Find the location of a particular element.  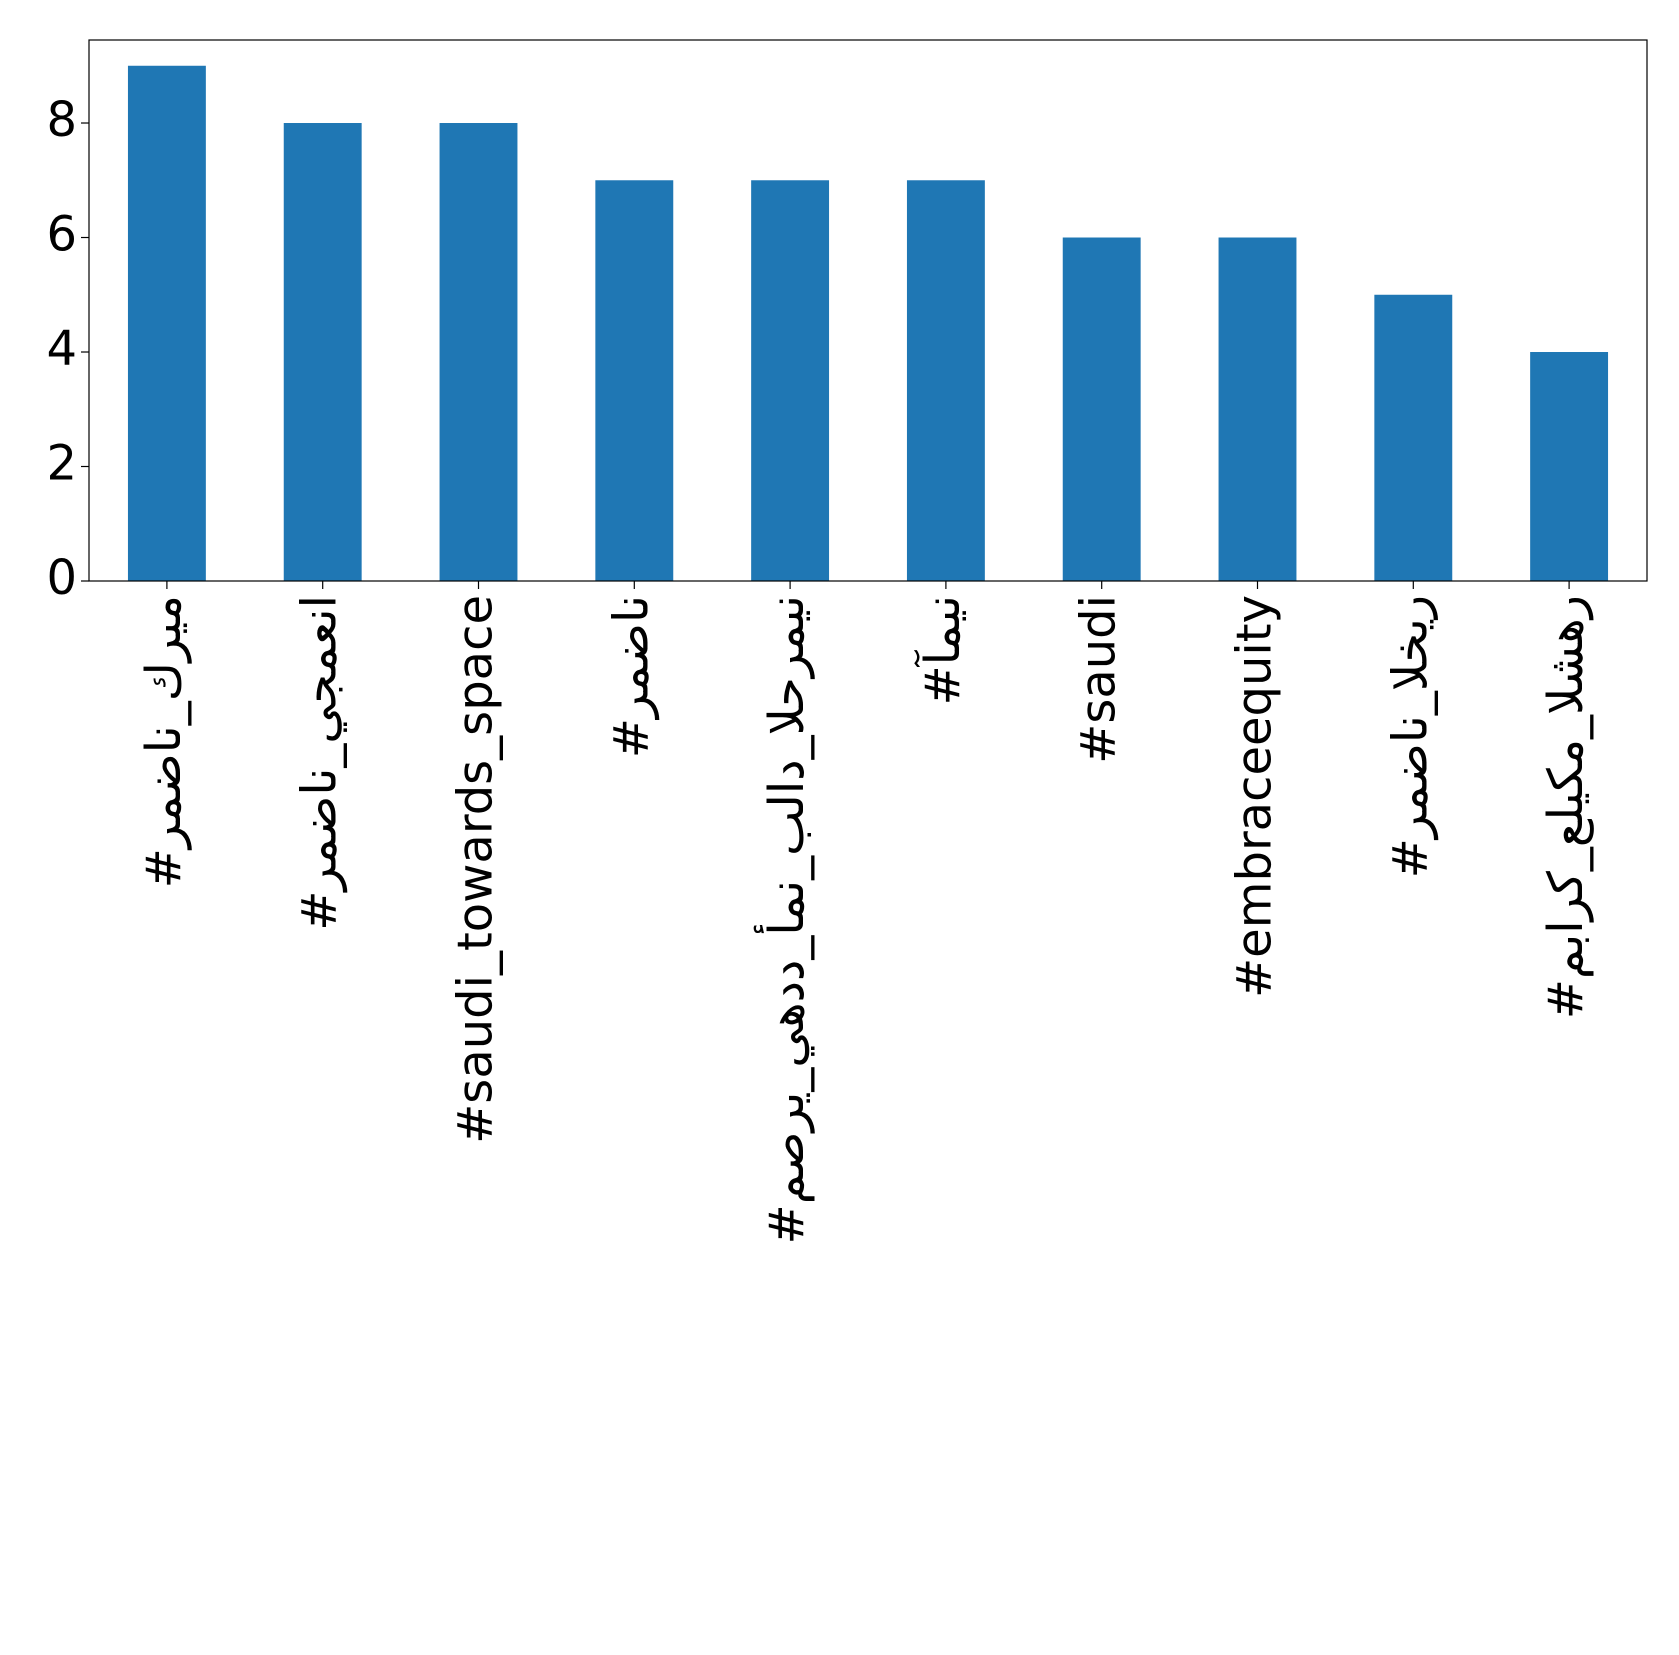

x-tick-label: #رمضان_يجمعنا is located at coordinates (320, 763).